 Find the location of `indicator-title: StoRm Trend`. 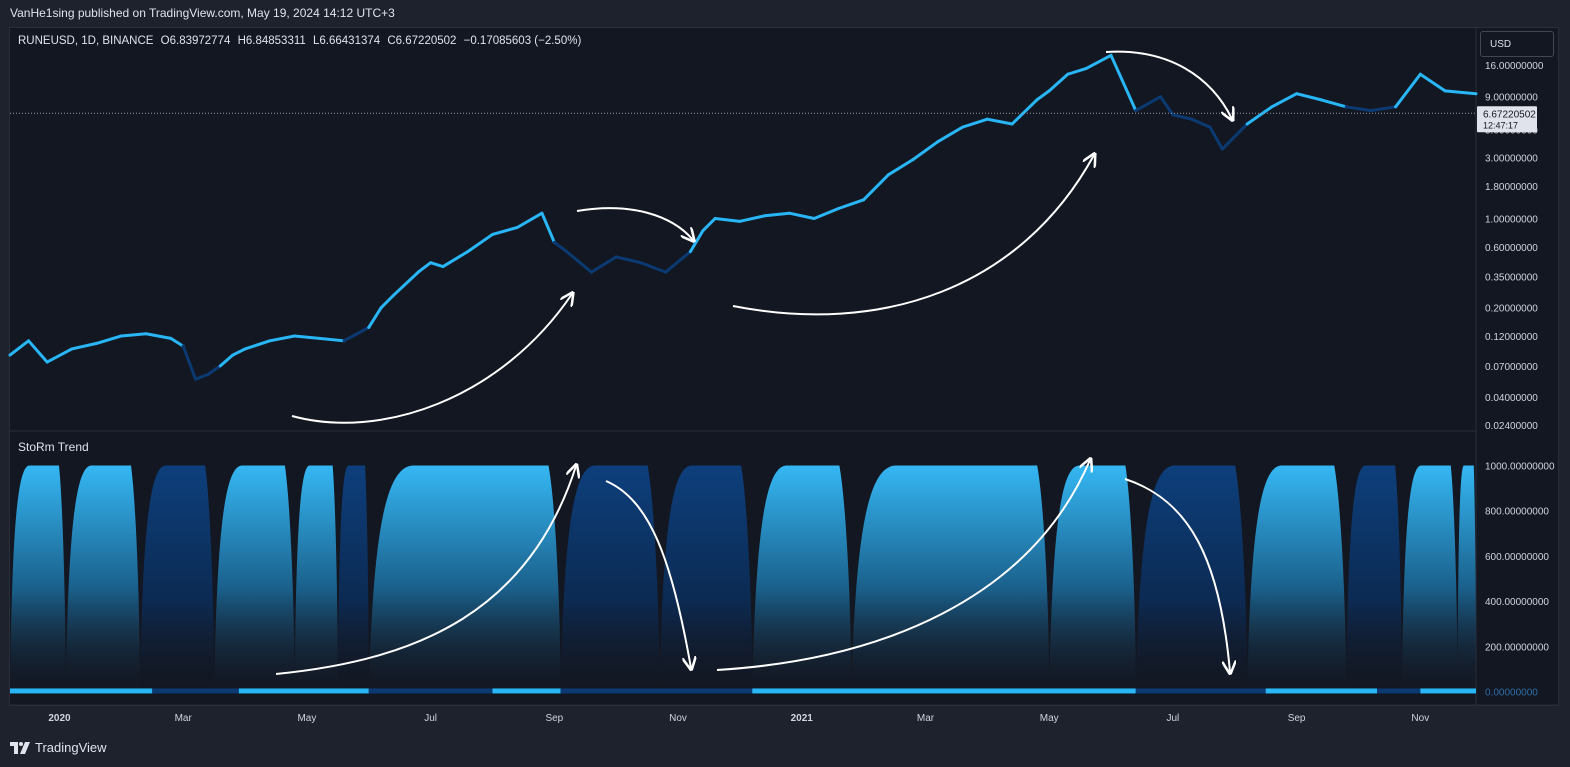

indicator-title: StoRm Trend is located at coordinates (53, 447).